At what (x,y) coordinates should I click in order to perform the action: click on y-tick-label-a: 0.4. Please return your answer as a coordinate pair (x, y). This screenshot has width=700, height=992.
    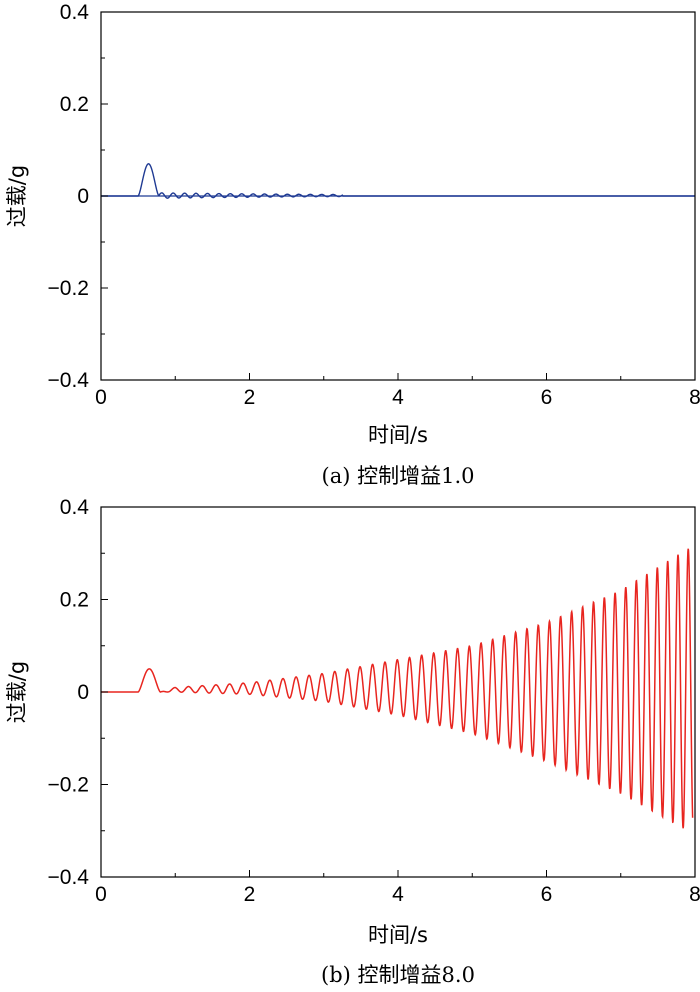
    Looking at the image, I should click on (75, 12).